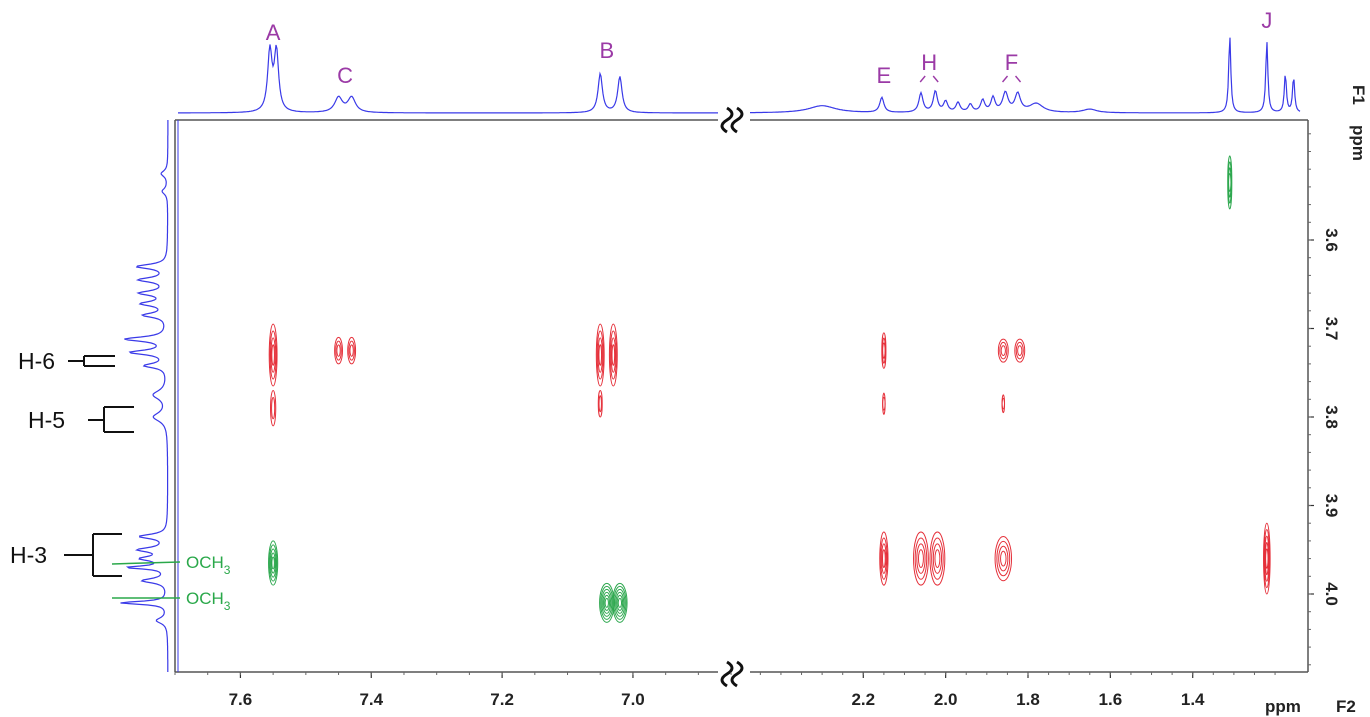 The width and height of the screenshot is (1370, 717). What do you see at coordinates (208, 565) in the screenshot?
I see `och3-text: OCH3` at bounding box center [208, 565].